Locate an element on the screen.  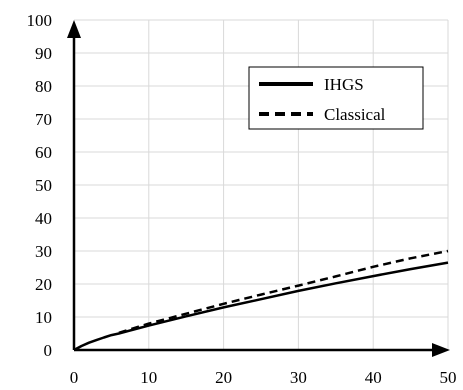
x-axis-arrowhead is located at coordinates (441, 350).